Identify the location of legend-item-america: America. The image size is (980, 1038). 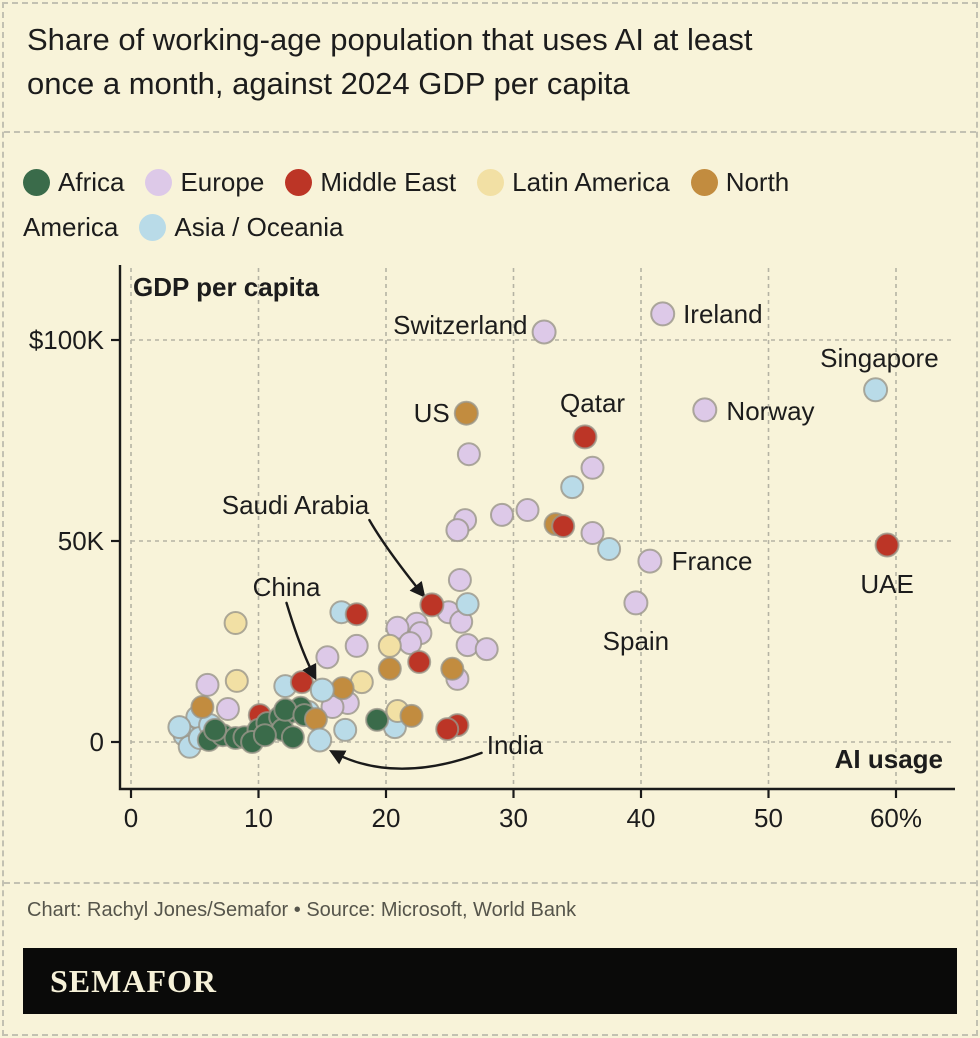
(70, 227).